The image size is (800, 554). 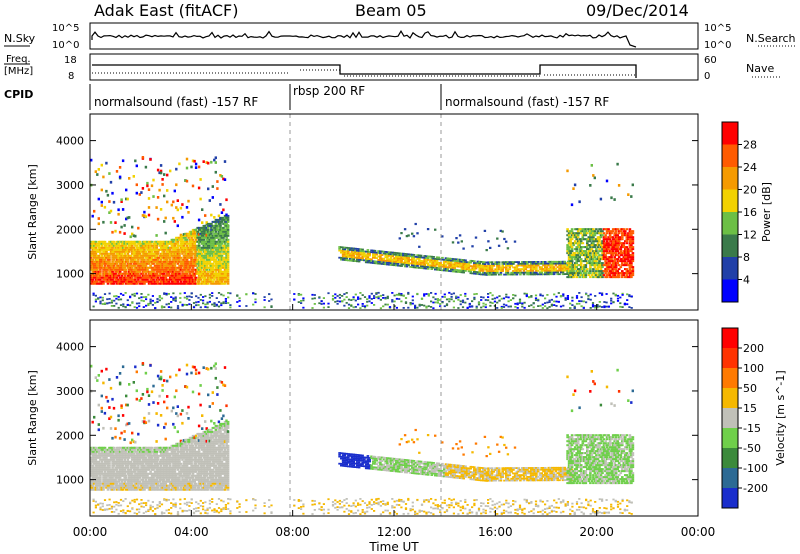 What do you see at coordinates (176, 102) in the screenshot?
I see `cpid-segment-1: normalsound (fast) -157 RF` at bounding box center [176, 102].